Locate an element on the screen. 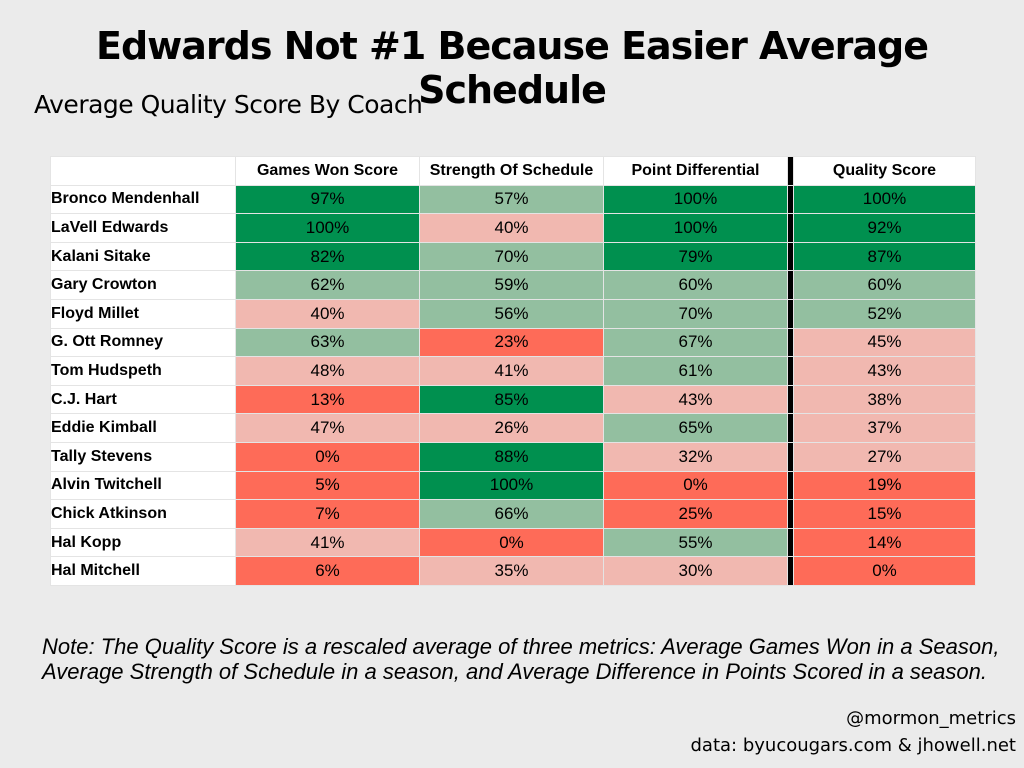 This screenshot has width=1024, height=768. point-differential-cell: 60% is located at coordinates (695, 285).